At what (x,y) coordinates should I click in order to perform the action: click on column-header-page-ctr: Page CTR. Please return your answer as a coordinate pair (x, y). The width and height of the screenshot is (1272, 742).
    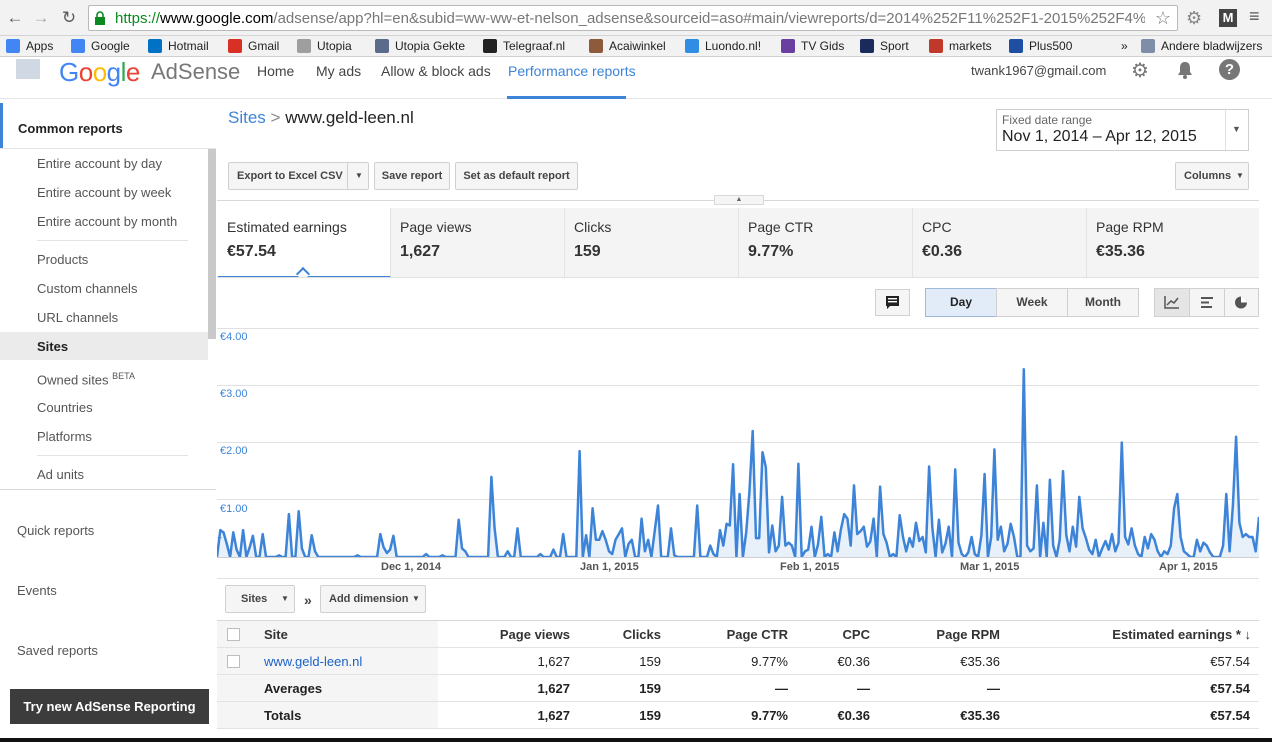
    Looking at the image, I should click on (757, 634).